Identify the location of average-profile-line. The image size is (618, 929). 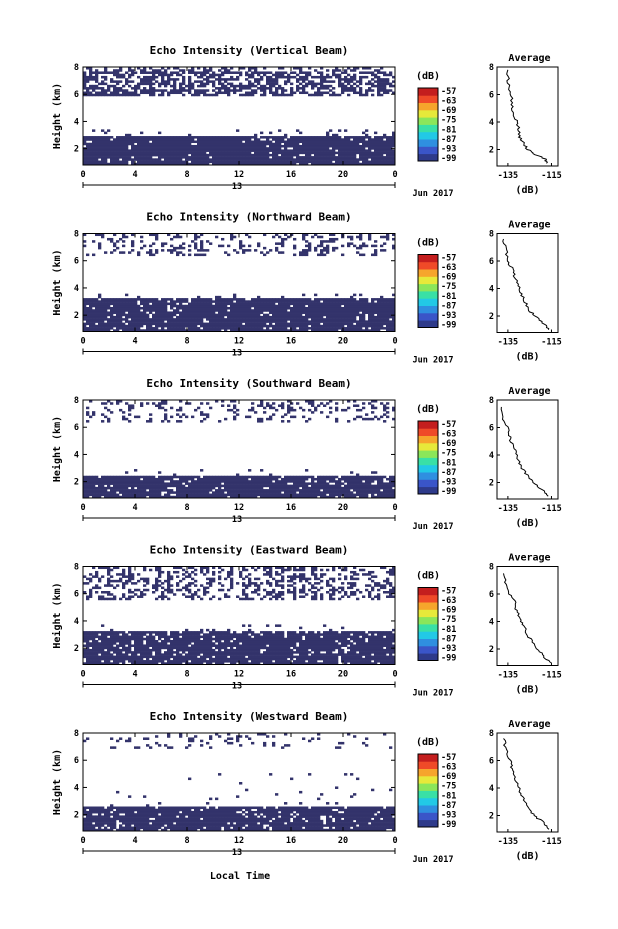
(526, 284).